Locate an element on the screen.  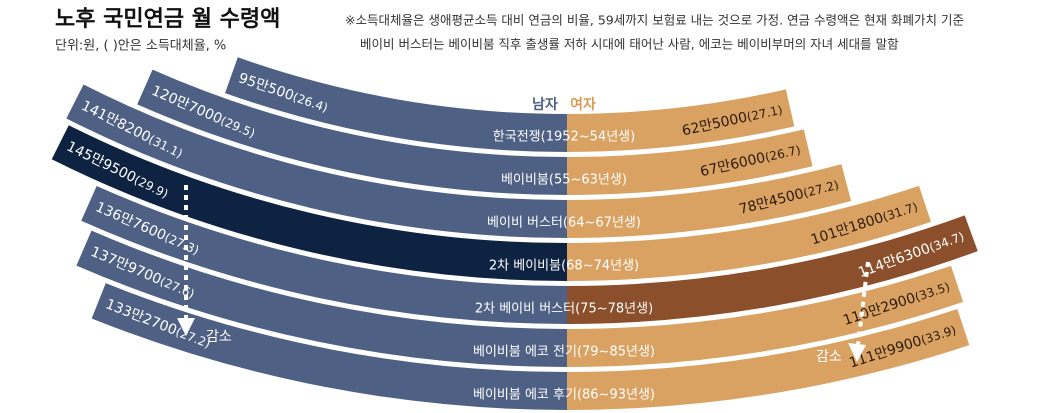
category-label: 한국전쟁(1952~54년생) is located at coordinates (564, 137).